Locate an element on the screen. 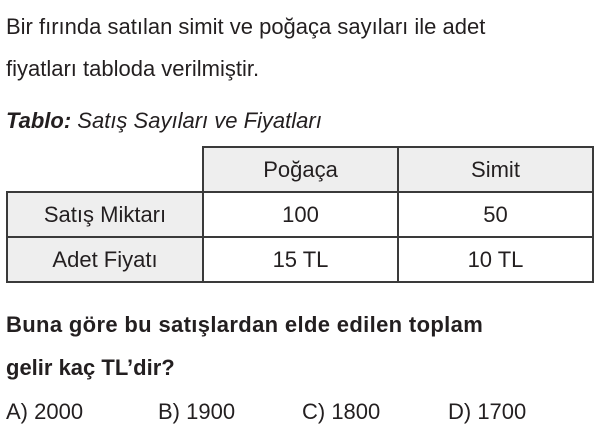 This screenshot has width=604, height=446. intro-line-2: fiyatları tabloda verilmiştir. is located at coordinates (133, 68).